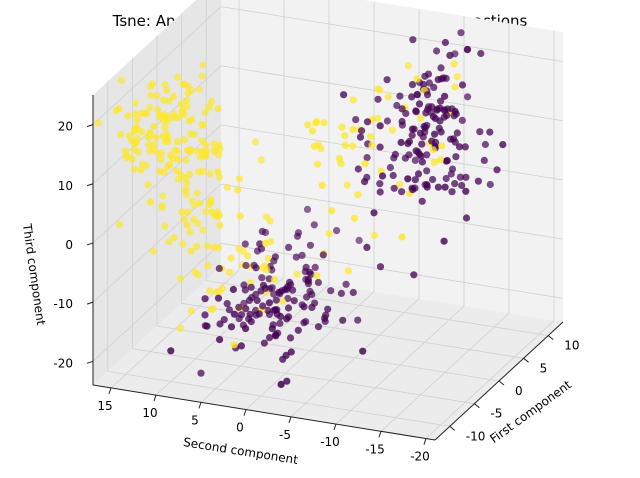 The height and width of the screenshot is (478, 640). What do you see at coordinates (285, 435) in the screenshot?
I see `y-tick-label: -5` at bounding box center [285, 435].